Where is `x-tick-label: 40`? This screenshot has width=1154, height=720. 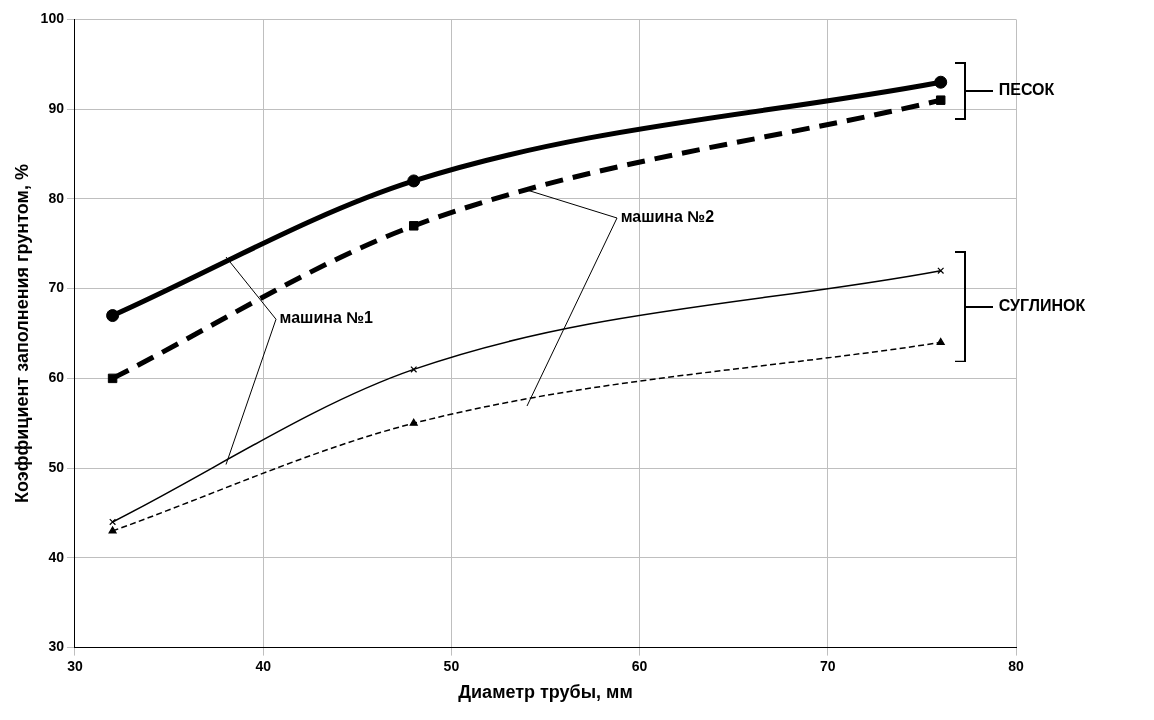
x-tick-label: 40 is located at coordinates (263, 665).